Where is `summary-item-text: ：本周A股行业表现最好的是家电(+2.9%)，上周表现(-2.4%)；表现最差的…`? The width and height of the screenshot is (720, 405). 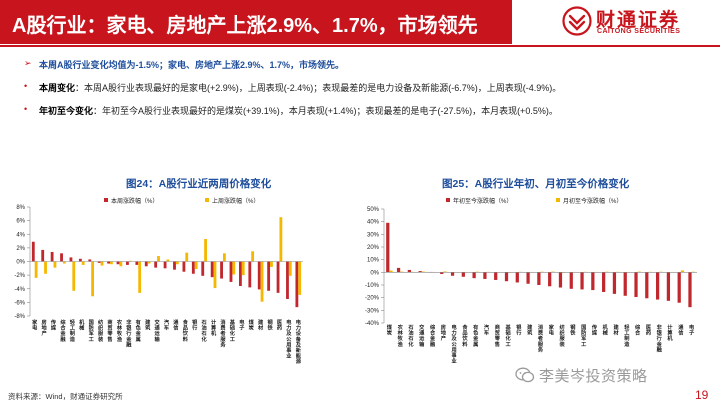
summary-item-text: ：本周A股行业表现最好的是家电(+2.9%)，上周表现(-2.4%)；表现最差的… is located at coordinates (318, 88).